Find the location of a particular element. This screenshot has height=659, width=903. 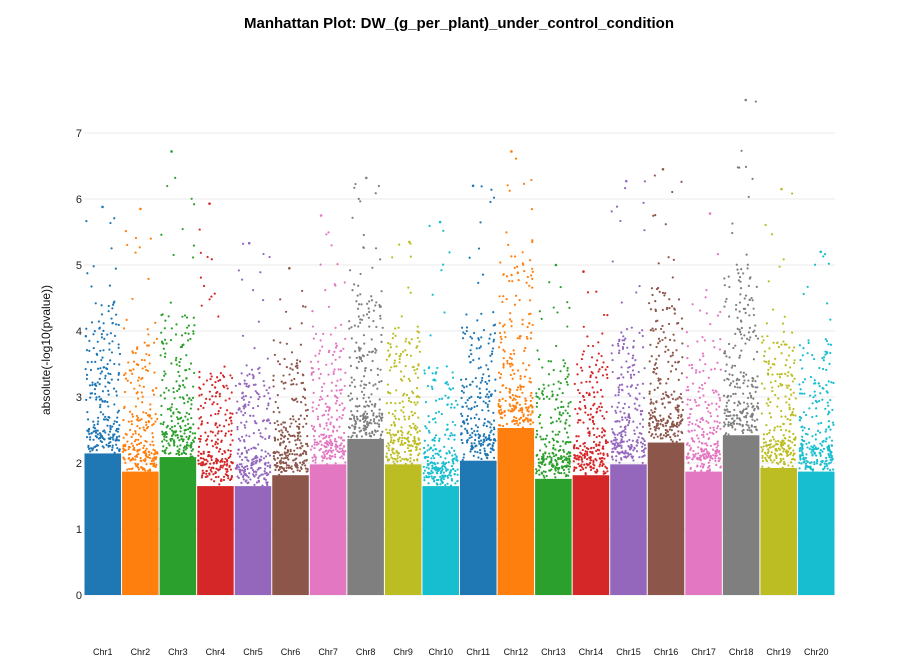

chromosome-chr3 is located at coordinates (178, 372).